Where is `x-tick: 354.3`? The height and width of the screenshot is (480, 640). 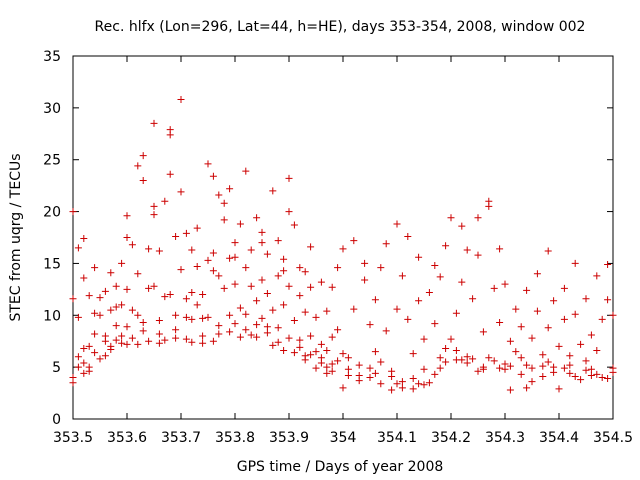 x-tick: 354.3 is located at coordinates (505, 251).